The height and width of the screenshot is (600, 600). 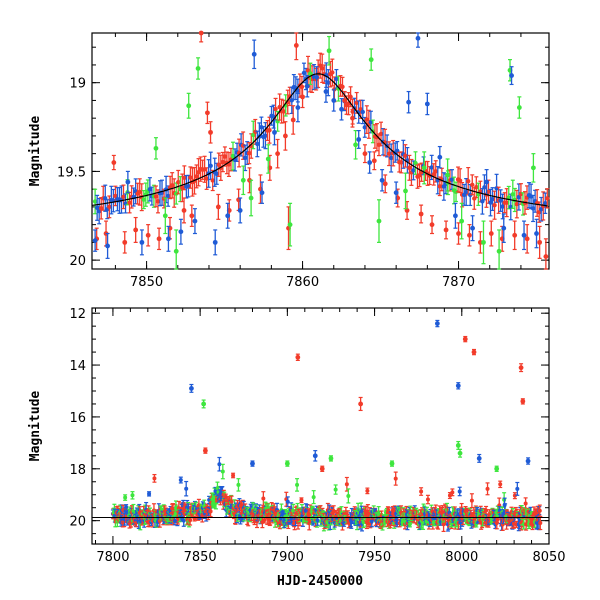 I want to click on y-tick-label: 20, so click(x=77, y=522).